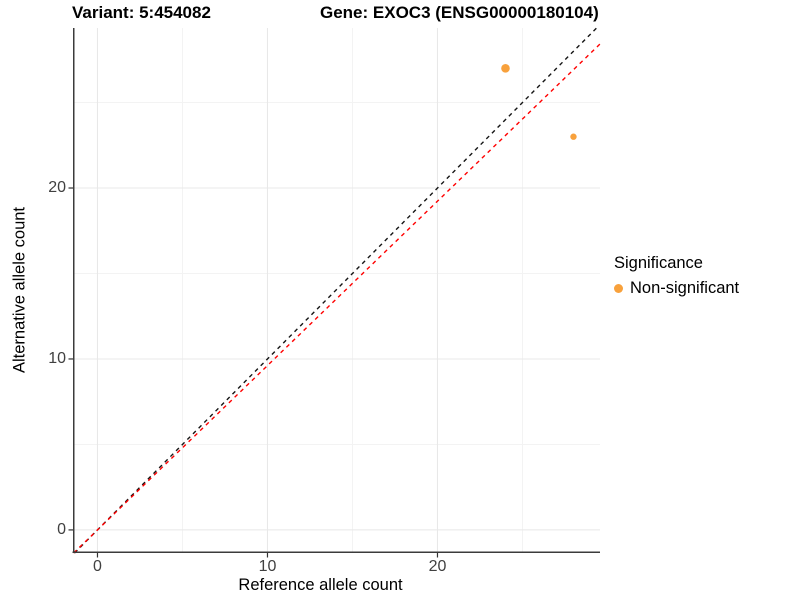 The width and height of the screenshot is (800, 600). I want to click on legend-title: Significance, so click(658, 263).